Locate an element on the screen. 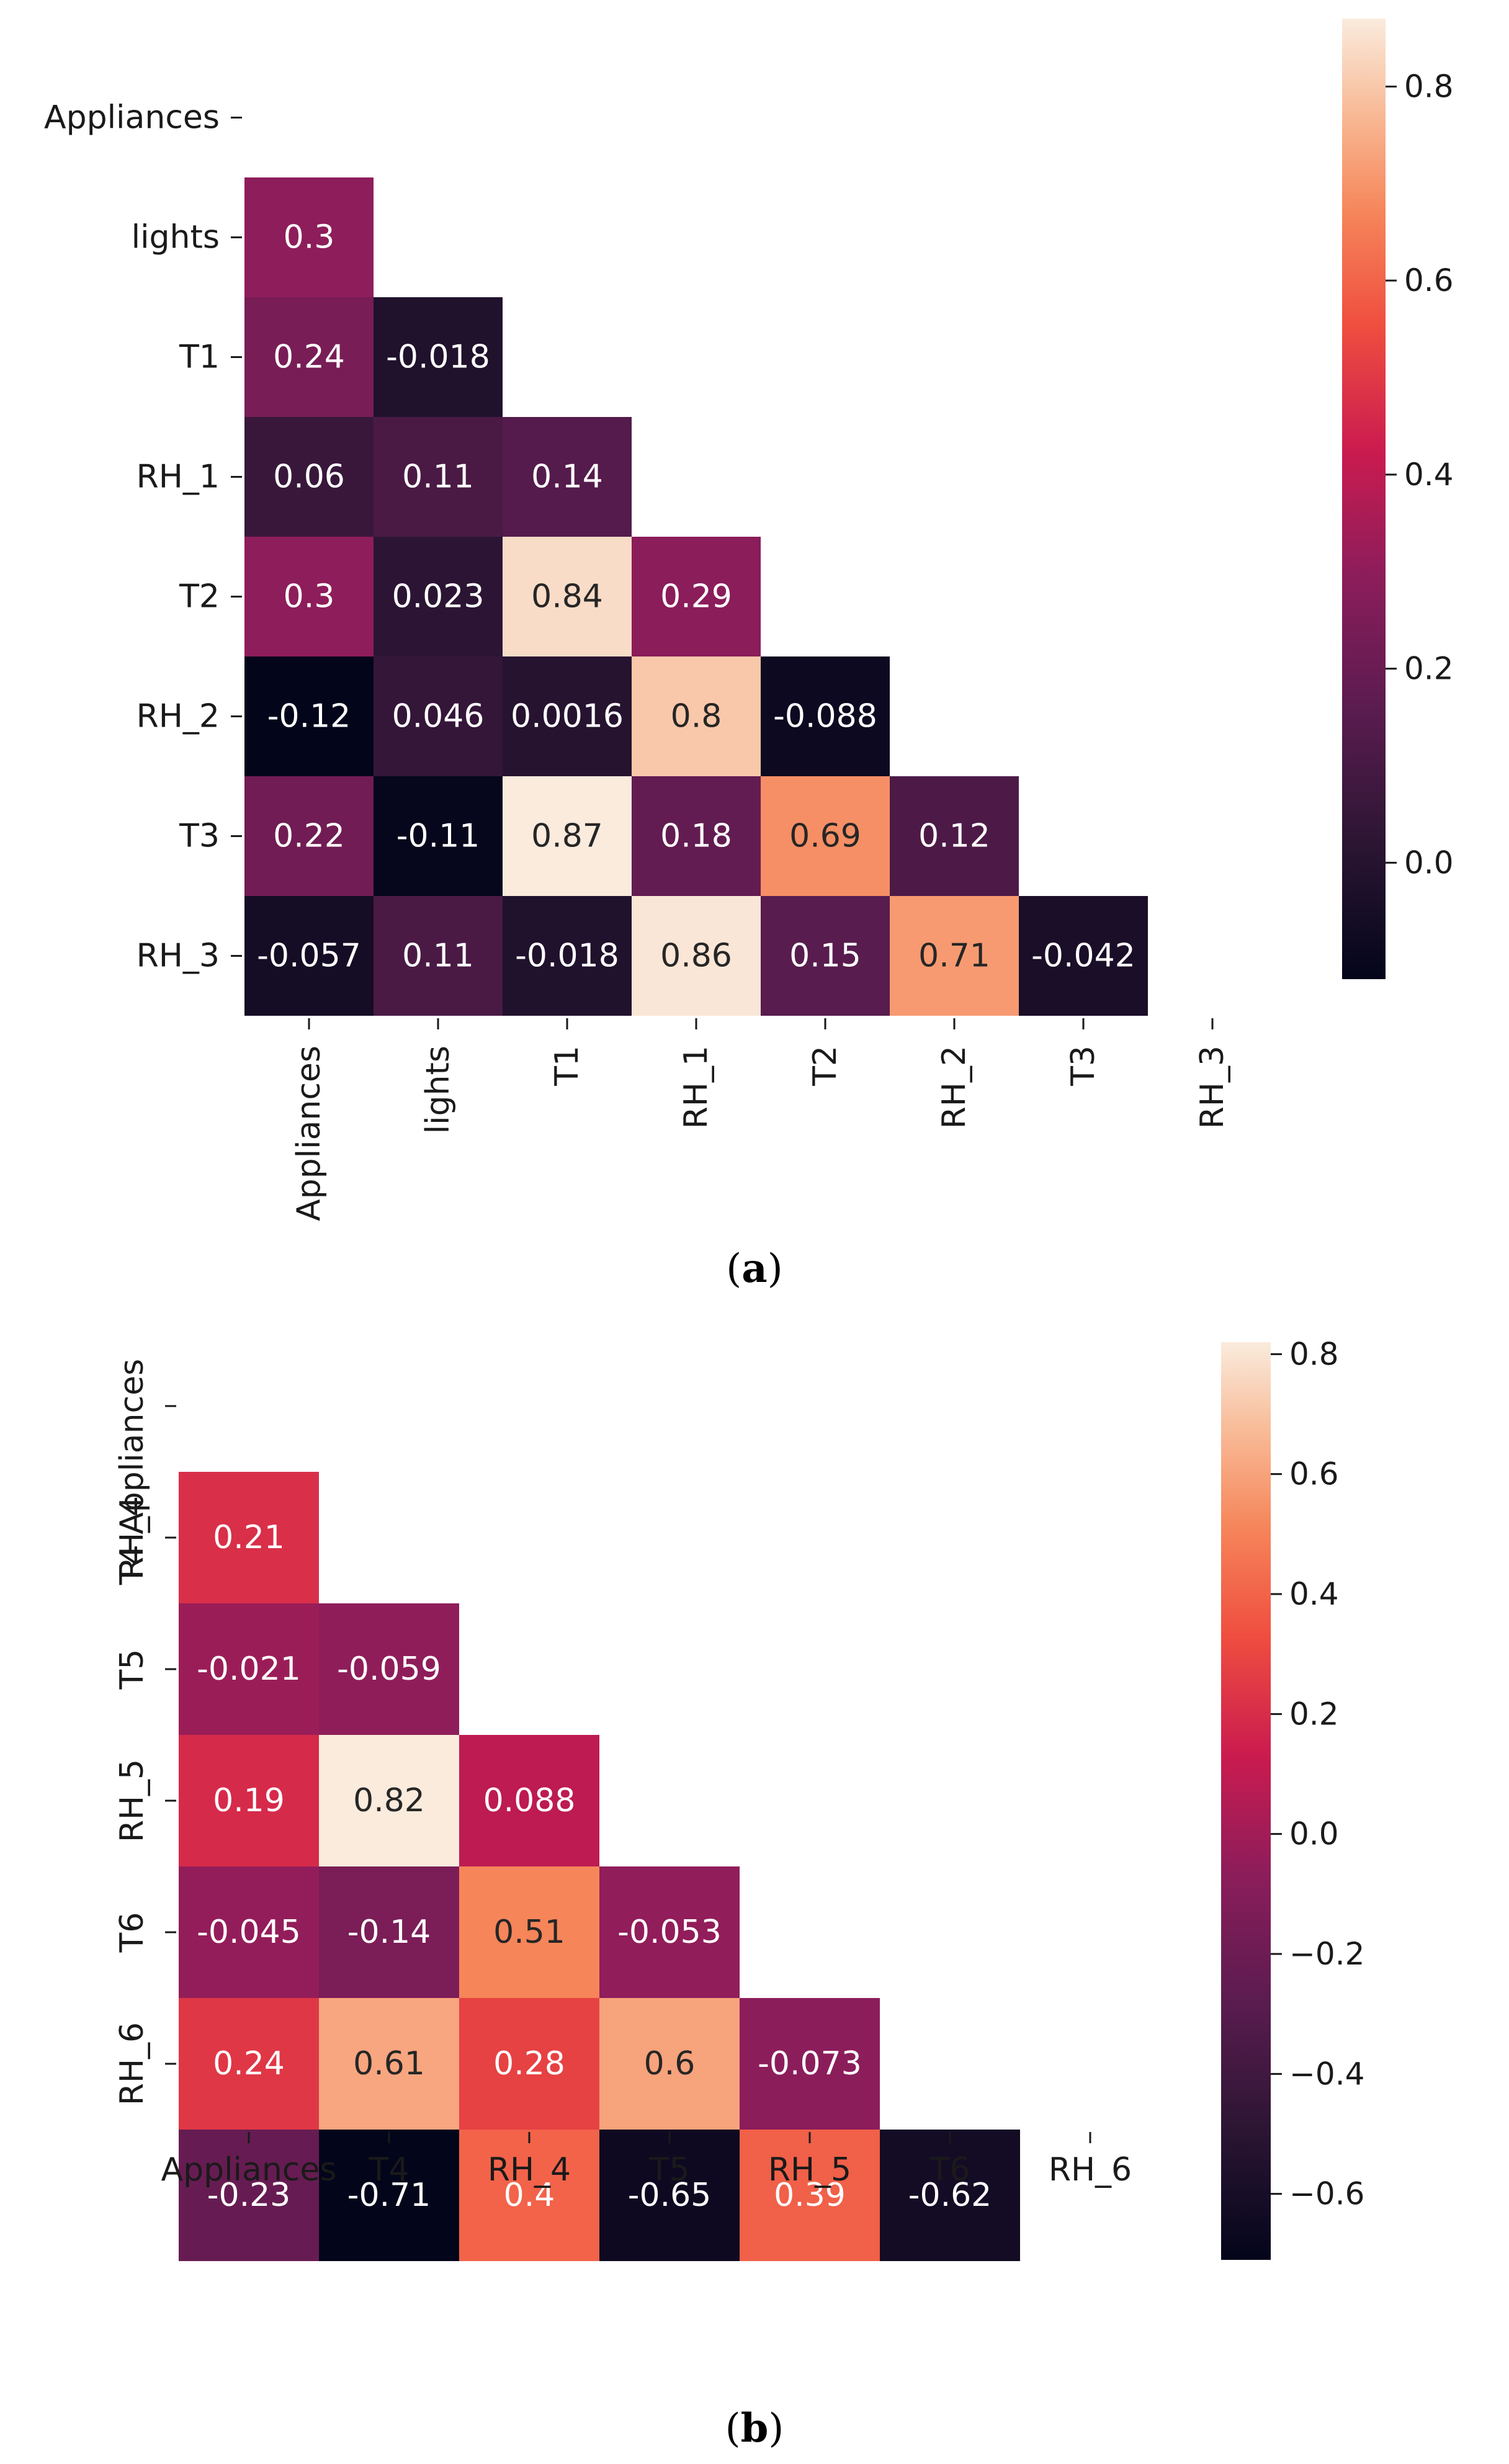 Image resolution: width=1509 pixels, height=2464 pixels. colorbar-tick-label-2: −0.2 is located at coordinates (1326, 1954).